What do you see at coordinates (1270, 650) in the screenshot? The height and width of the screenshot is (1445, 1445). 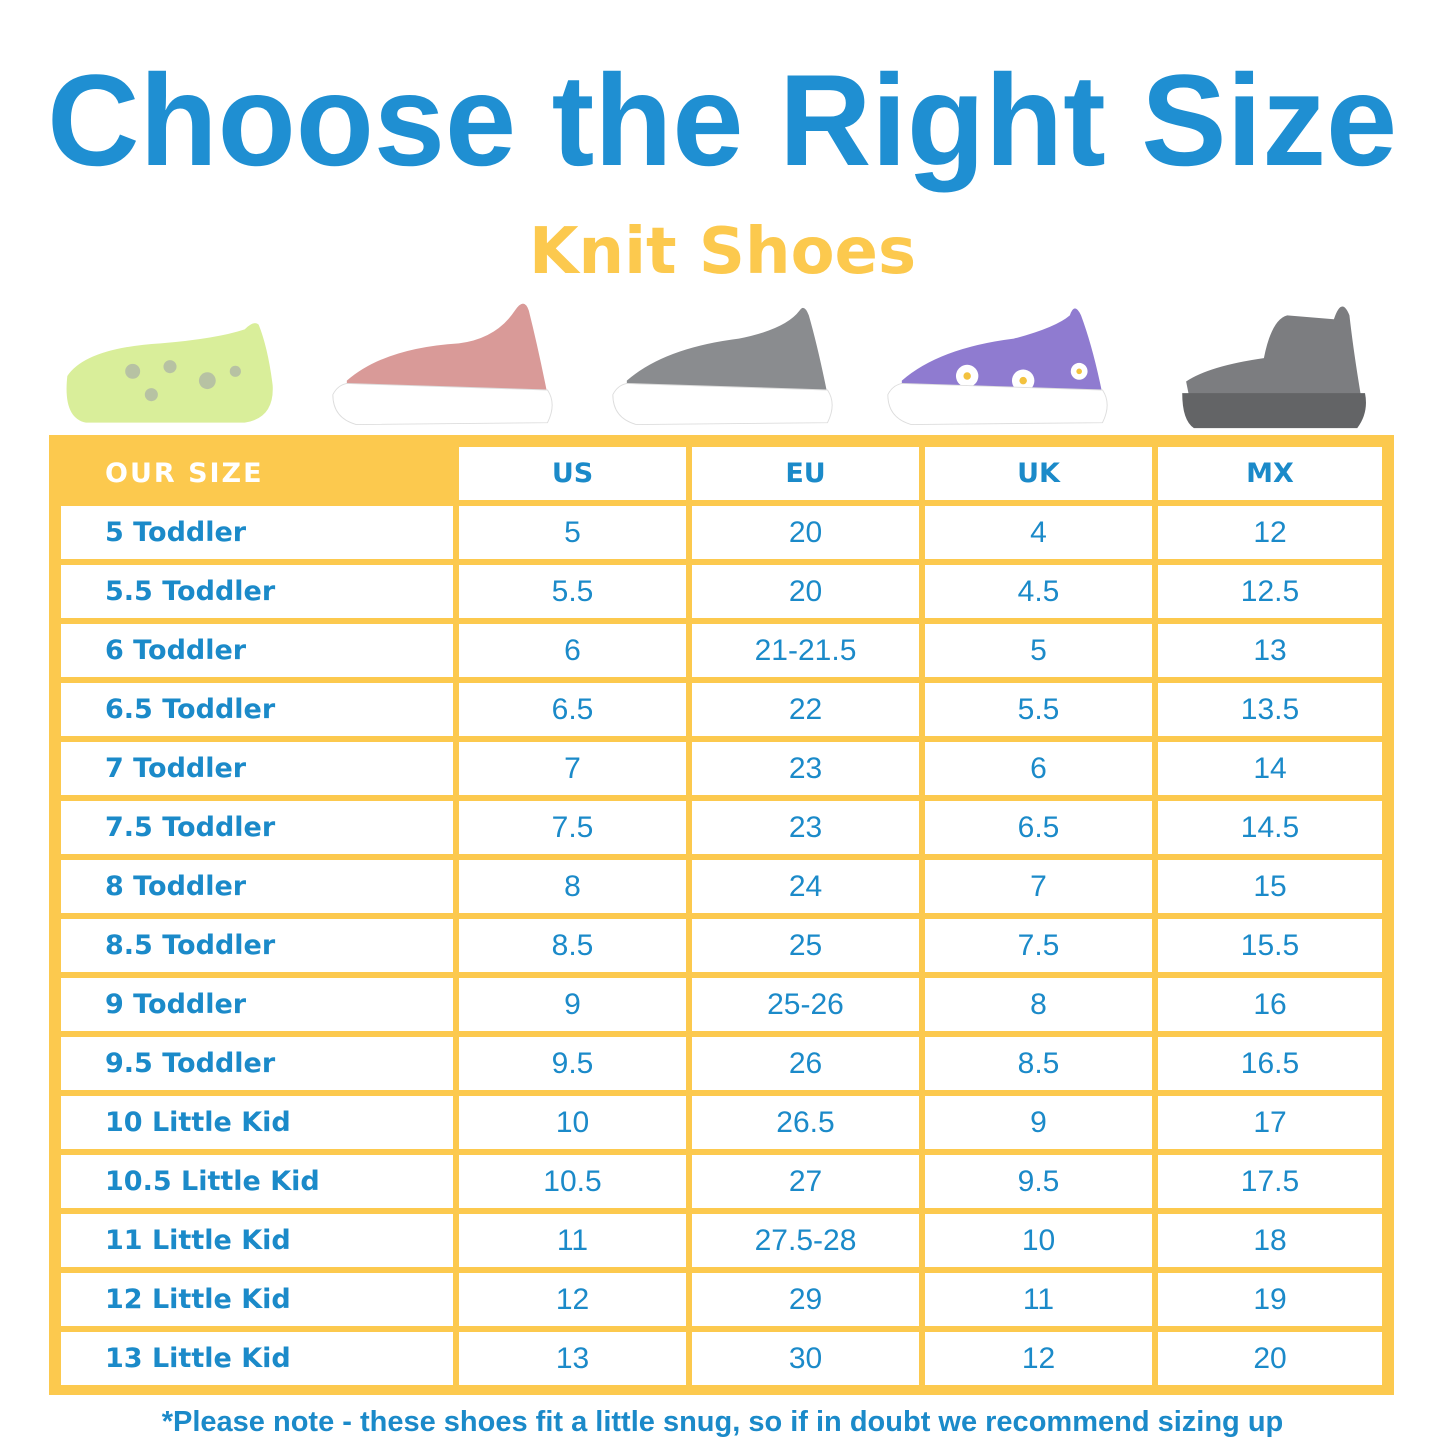 I see `size-value-cell-mx: 13` at bounding box center [1270, 650].